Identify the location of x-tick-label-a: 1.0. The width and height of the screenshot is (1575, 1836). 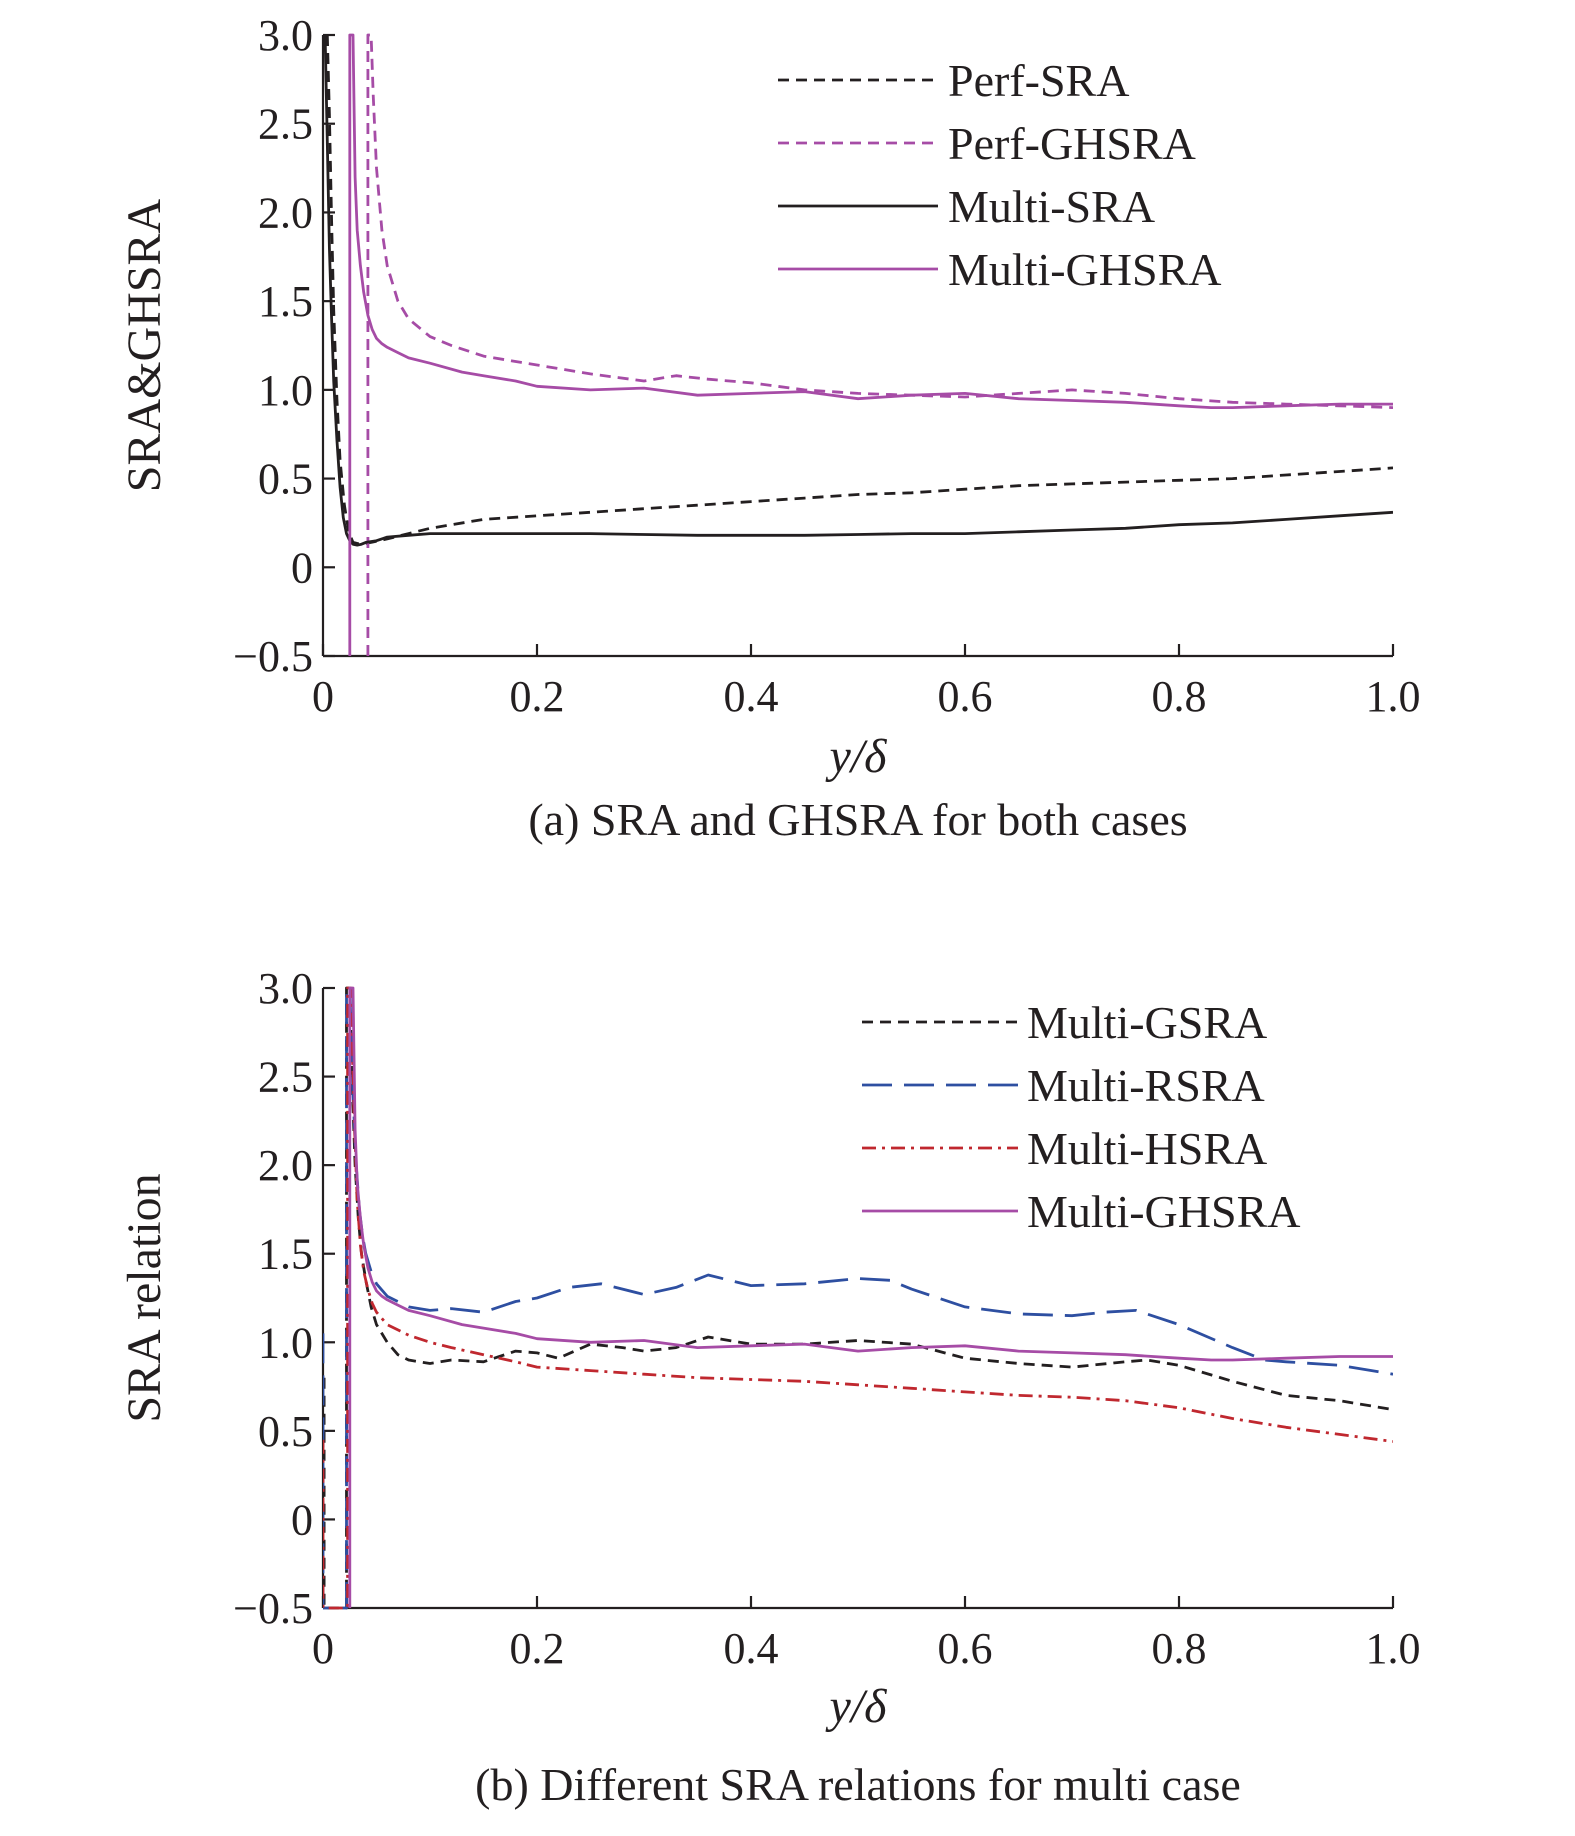
(1393, 696).